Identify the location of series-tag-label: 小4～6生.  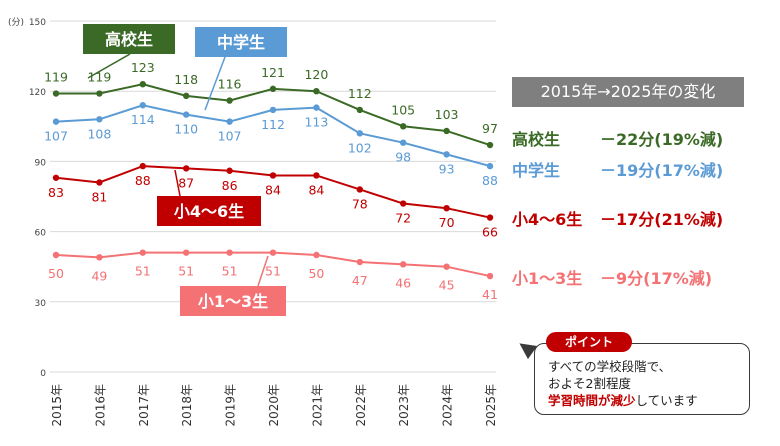
(209, 211).